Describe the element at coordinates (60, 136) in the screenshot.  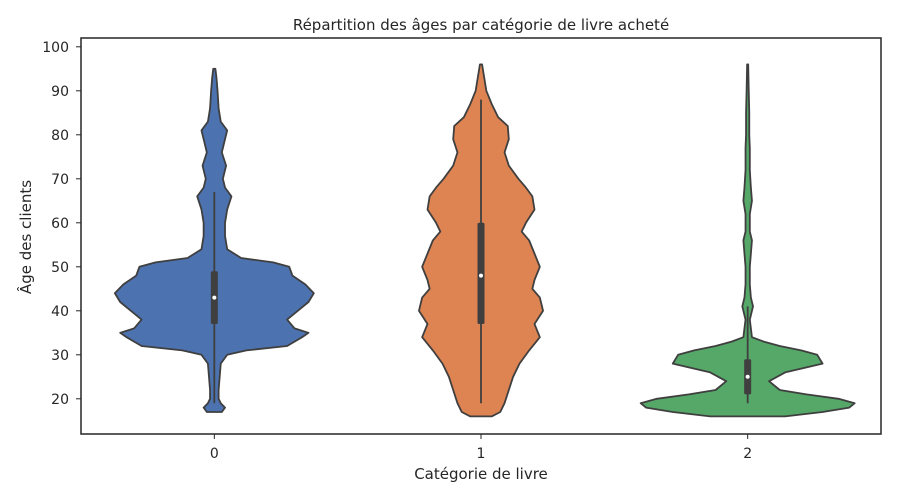
I see `y-tick-label: 80` at that location.